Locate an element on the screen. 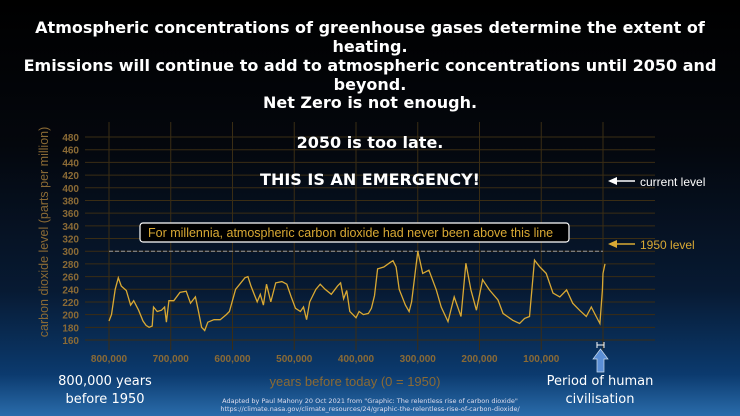 The image size is (740, 416). y-tick-label: 220 is located at coordinates (70, 303).